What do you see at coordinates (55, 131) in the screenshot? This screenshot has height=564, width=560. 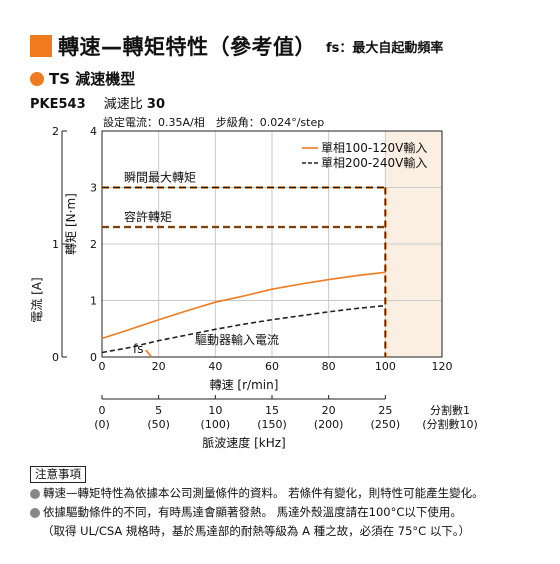 I see `y2-tick-label: 2` at bounding box center [55, 131].